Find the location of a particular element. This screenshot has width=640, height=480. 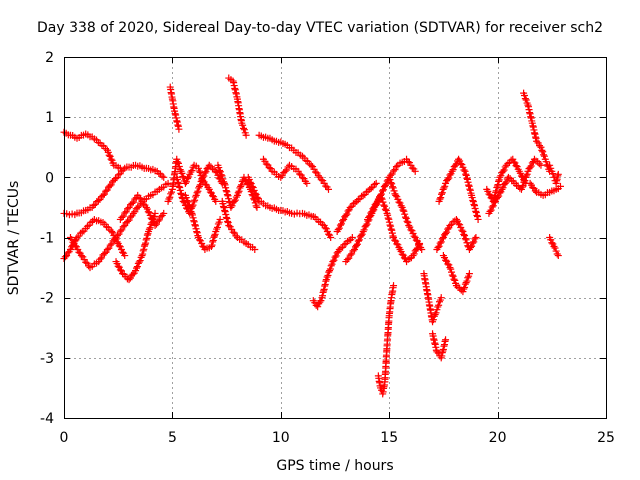

x-tick-label: 20 is located at coordinates (498, 438).